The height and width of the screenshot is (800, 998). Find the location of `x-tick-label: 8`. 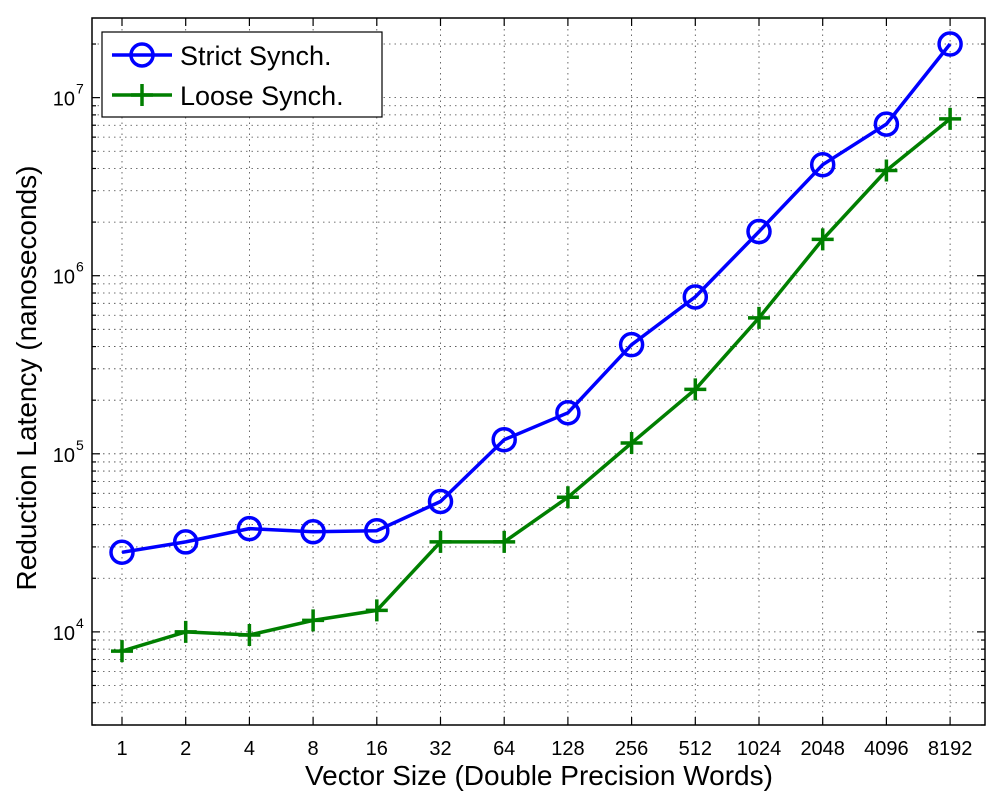

x-tick-label: 8 is located at coordinates (313, 749).